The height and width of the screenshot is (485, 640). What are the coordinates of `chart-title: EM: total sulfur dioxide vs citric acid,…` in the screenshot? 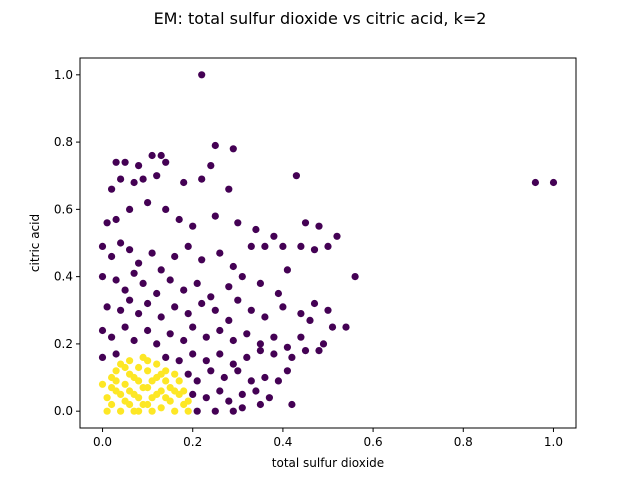 It's located at (320, 18).